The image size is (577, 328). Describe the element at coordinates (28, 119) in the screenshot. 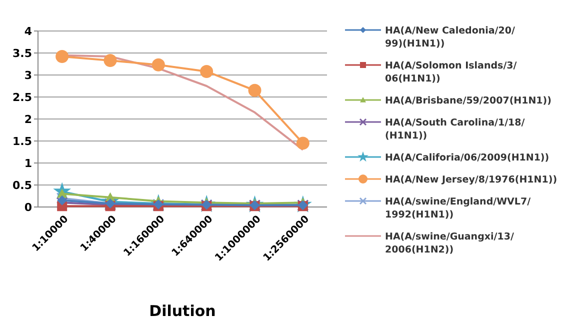

I see `y-tick-label: 2` at that location.